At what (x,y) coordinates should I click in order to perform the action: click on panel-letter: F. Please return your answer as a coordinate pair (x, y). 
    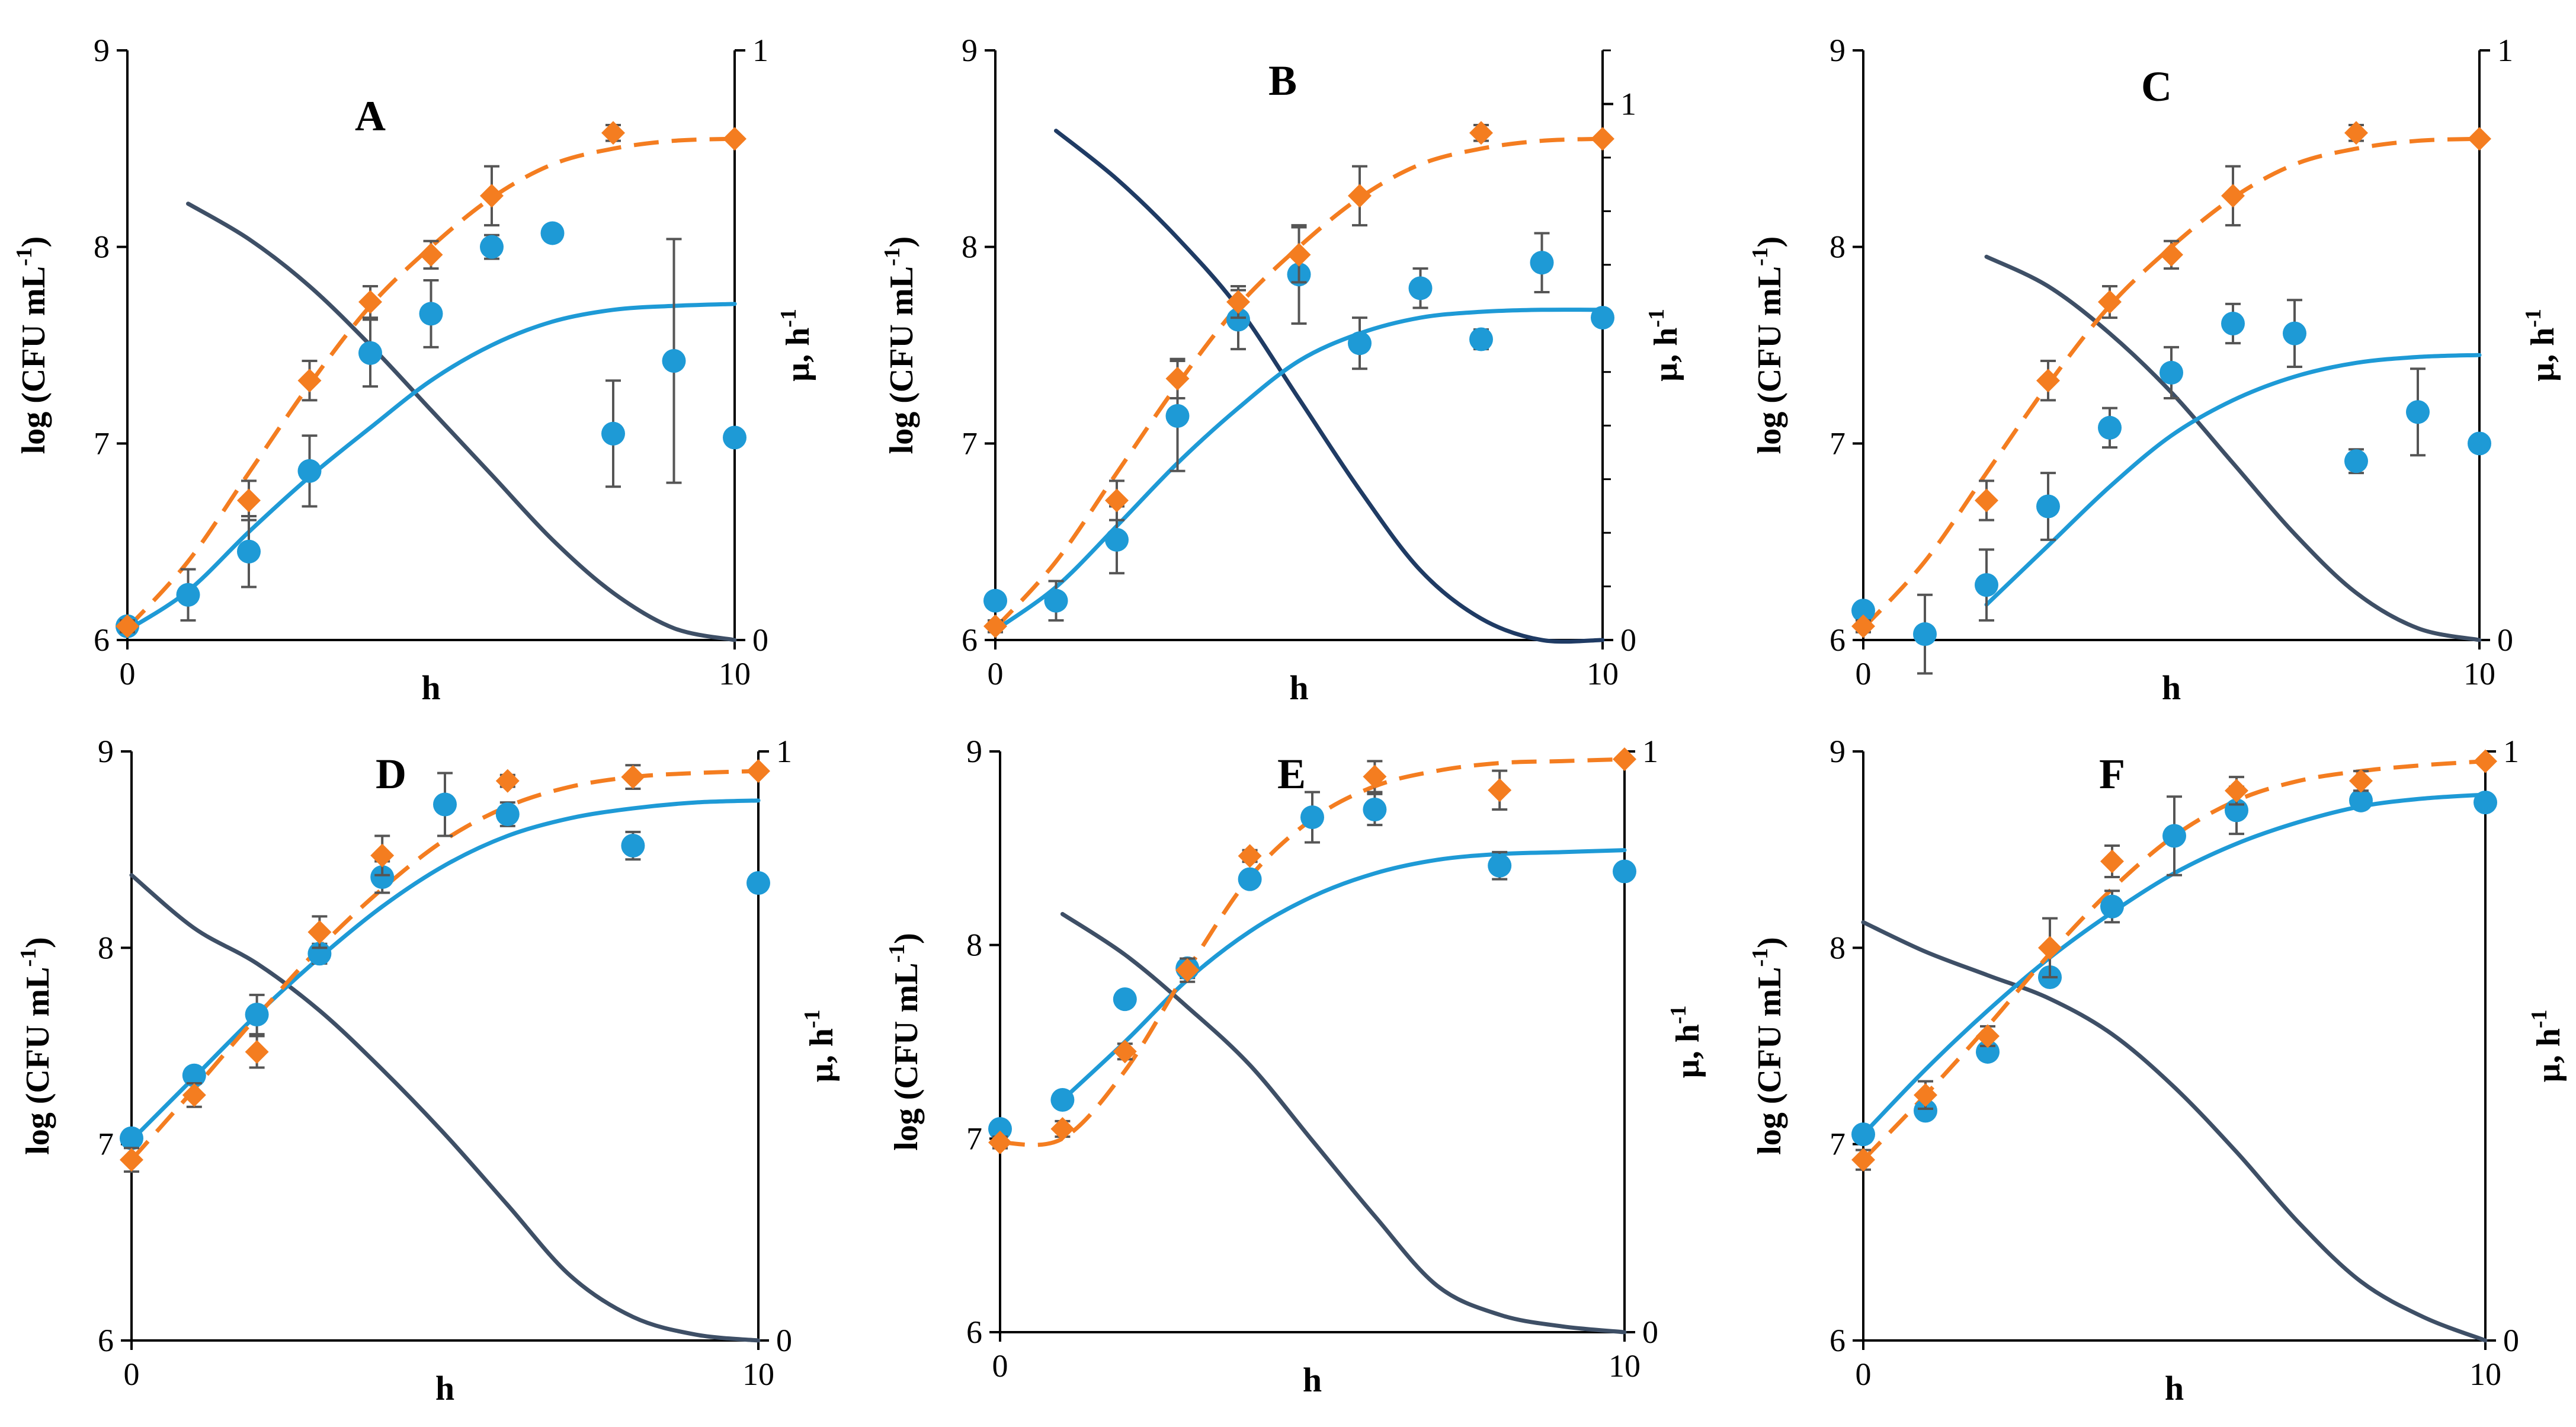
    Looking at the image, I should click on (2112, 774).